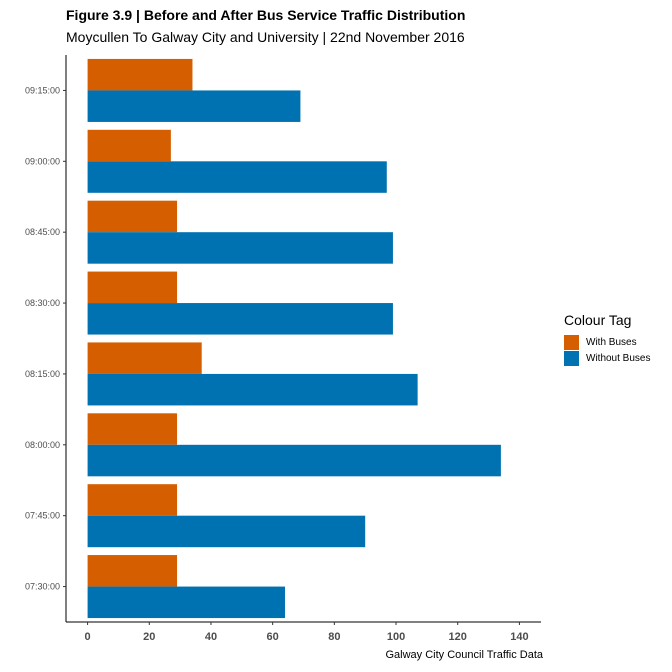  I want to click on chart-caption: Galway City Council Traffic Data, so click(464, 655).